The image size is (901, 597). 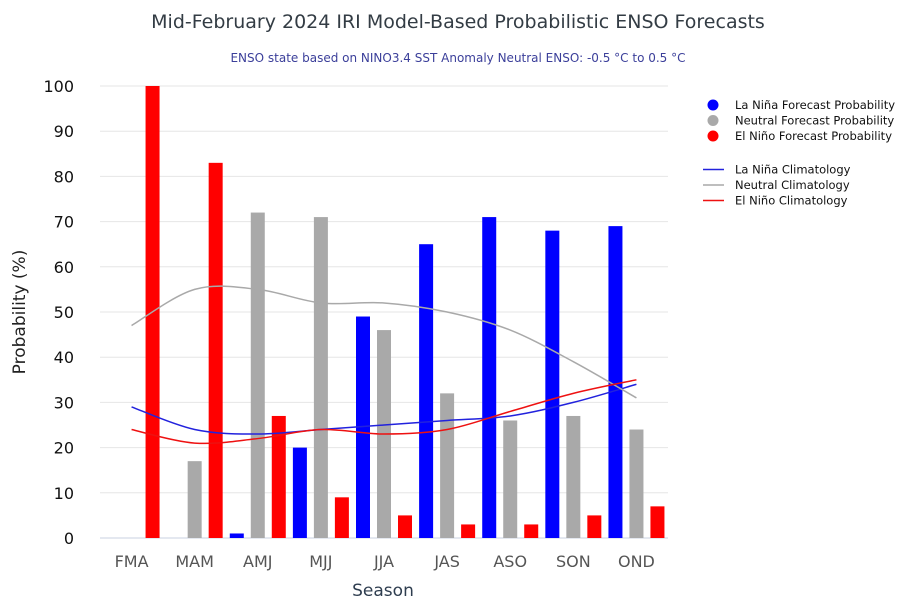 What do you see at coordinates (791, 201) in the screenshot?
I see `legend-label: El Niño Climatology` at bounding box center [791, 201].